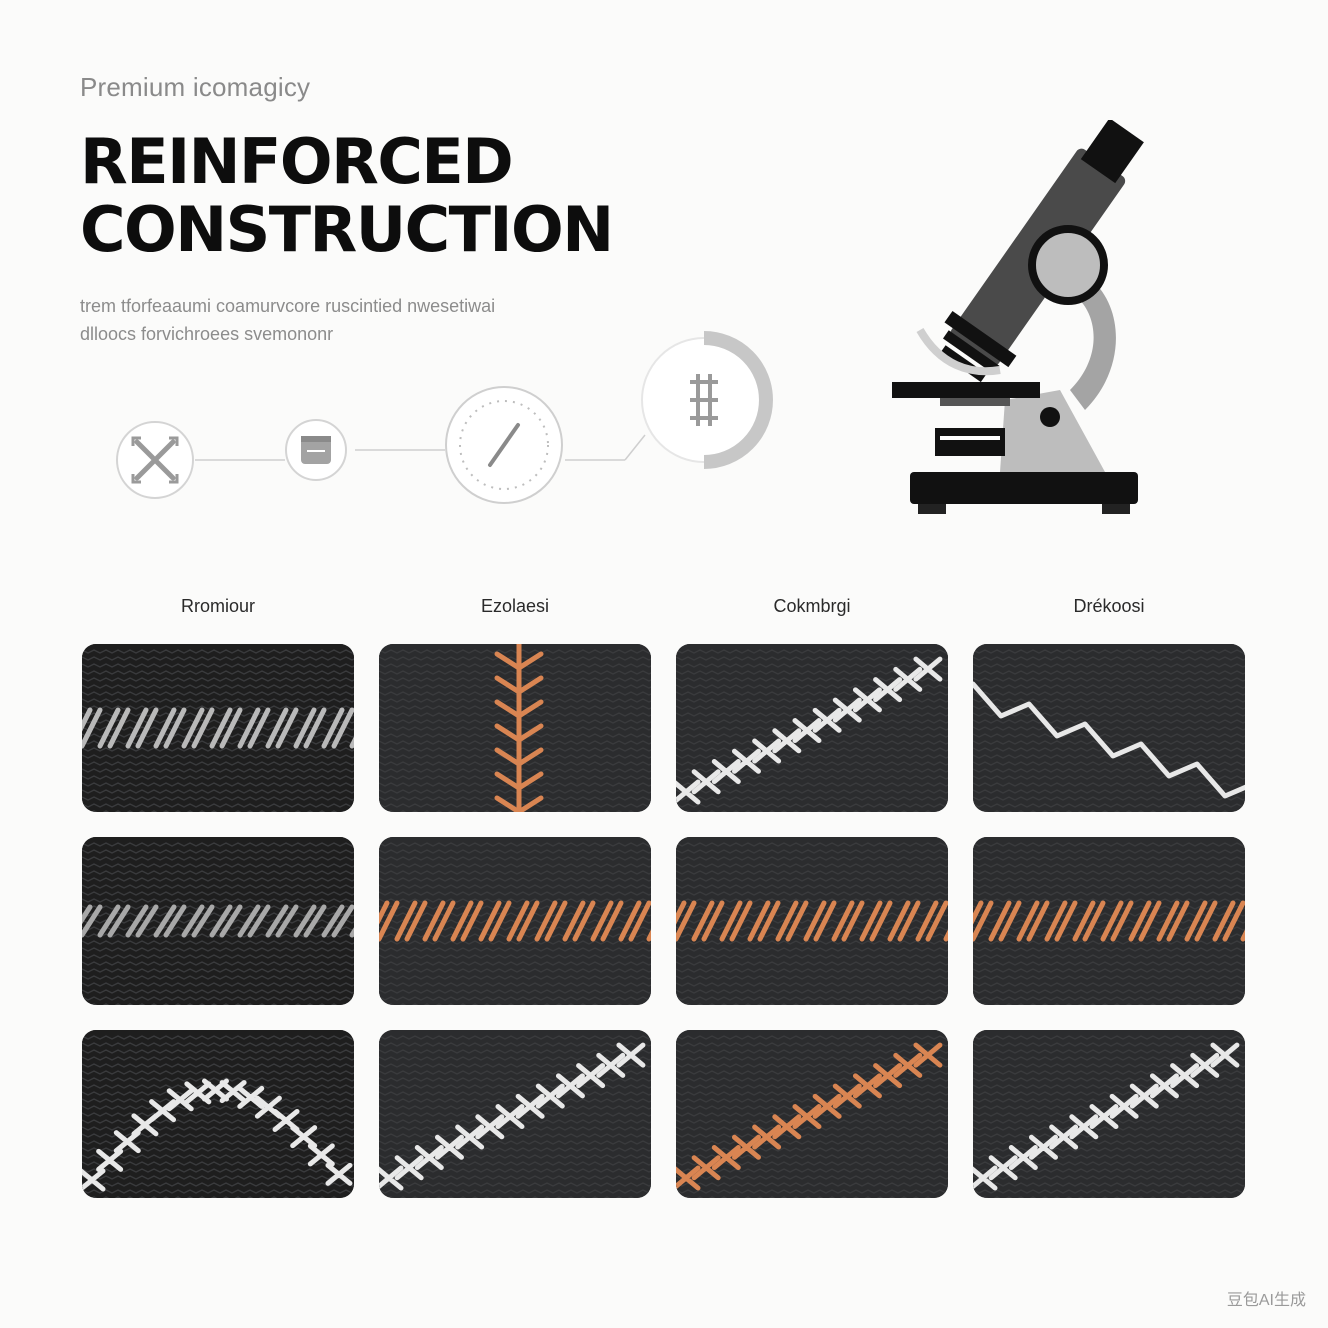 This screenshot has height=1328, width=1328. Describe the element at coordinates (444, 417) in the screenshot. I see `process-steps` at that location.